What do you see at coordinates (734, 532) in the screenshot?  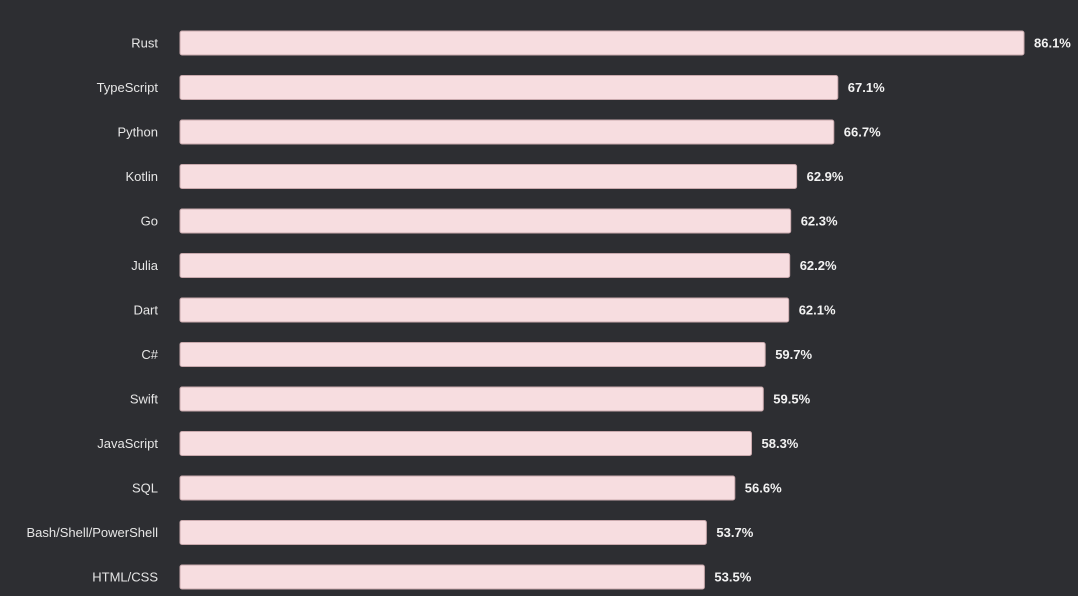 I see `value-label: 53.7%` at bounding box center [734, 532].